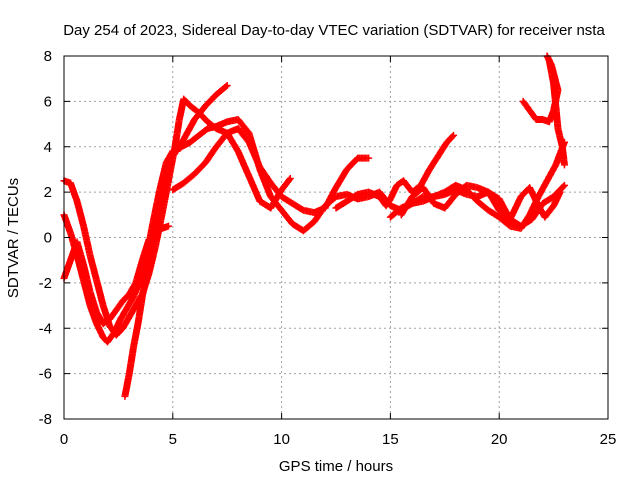  I want to click on y-tick-label: -4, so click(45, 328).